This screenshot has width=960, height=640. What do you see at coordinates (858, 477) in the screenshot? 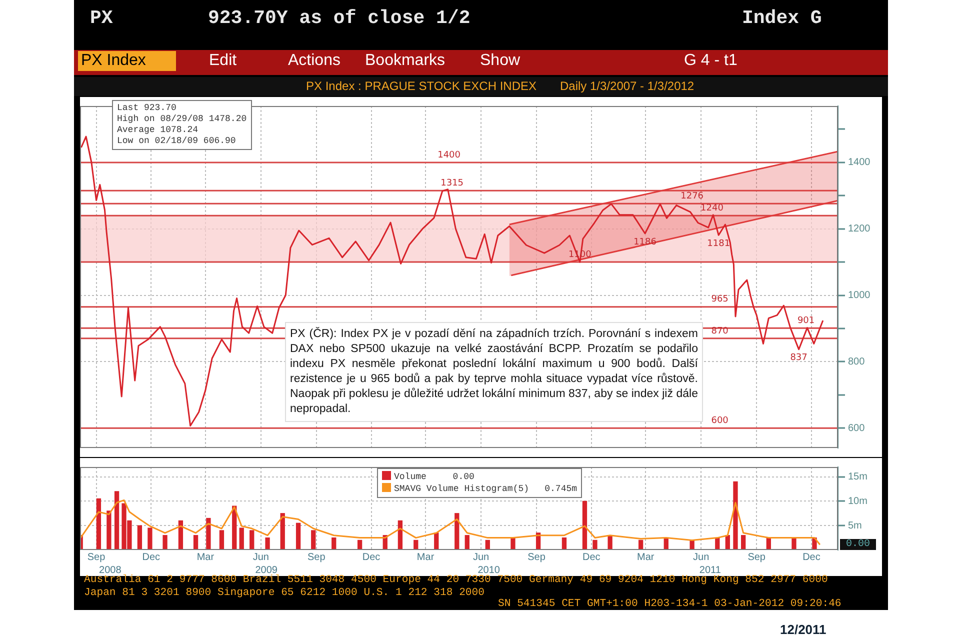
I see `y-tick-label: 15m` at bounding box center [858, 477].